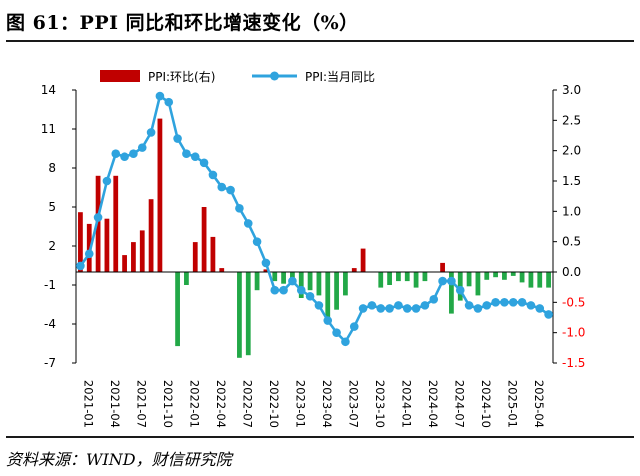 This screenshot has width=640, height=476. Describe the element at coordinates (512, 404) in the screenshot. I see `x-tick-label: 2025-01` at that location.